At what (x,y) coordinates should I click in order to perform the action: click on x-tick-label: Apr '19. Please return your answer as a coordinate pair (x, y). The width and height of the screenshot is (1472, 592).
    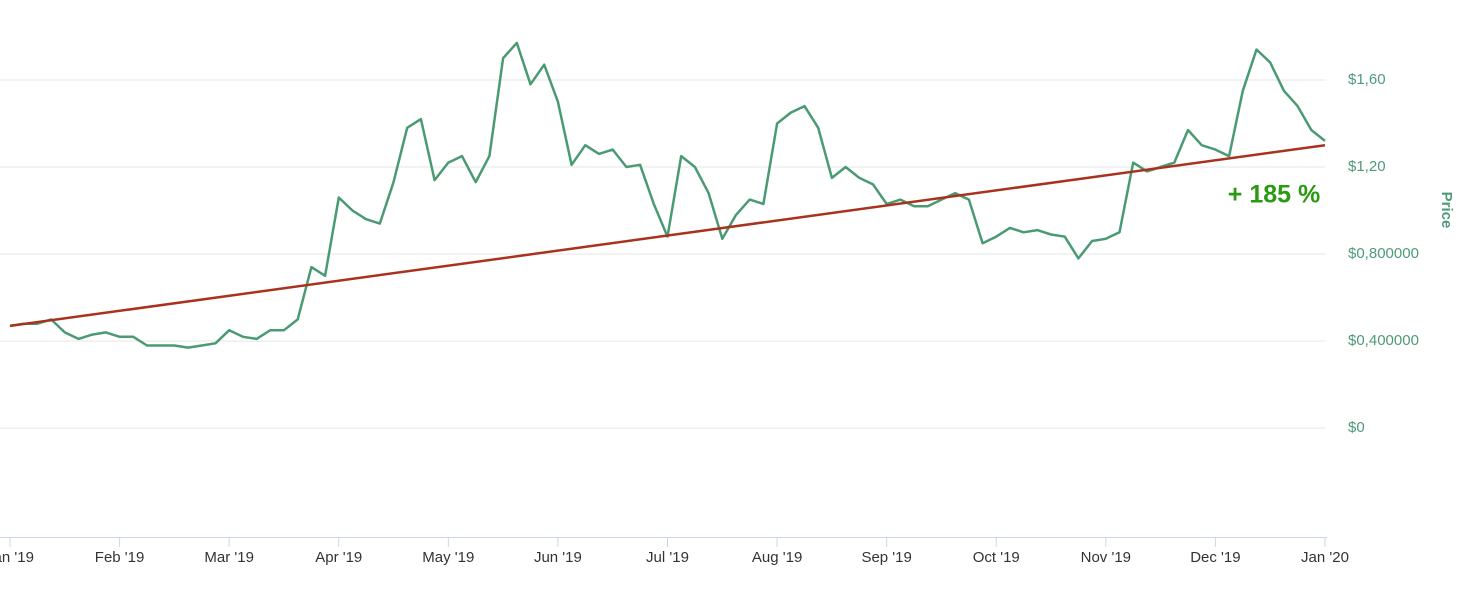
    Looking at the image, I should click on (338, 557).